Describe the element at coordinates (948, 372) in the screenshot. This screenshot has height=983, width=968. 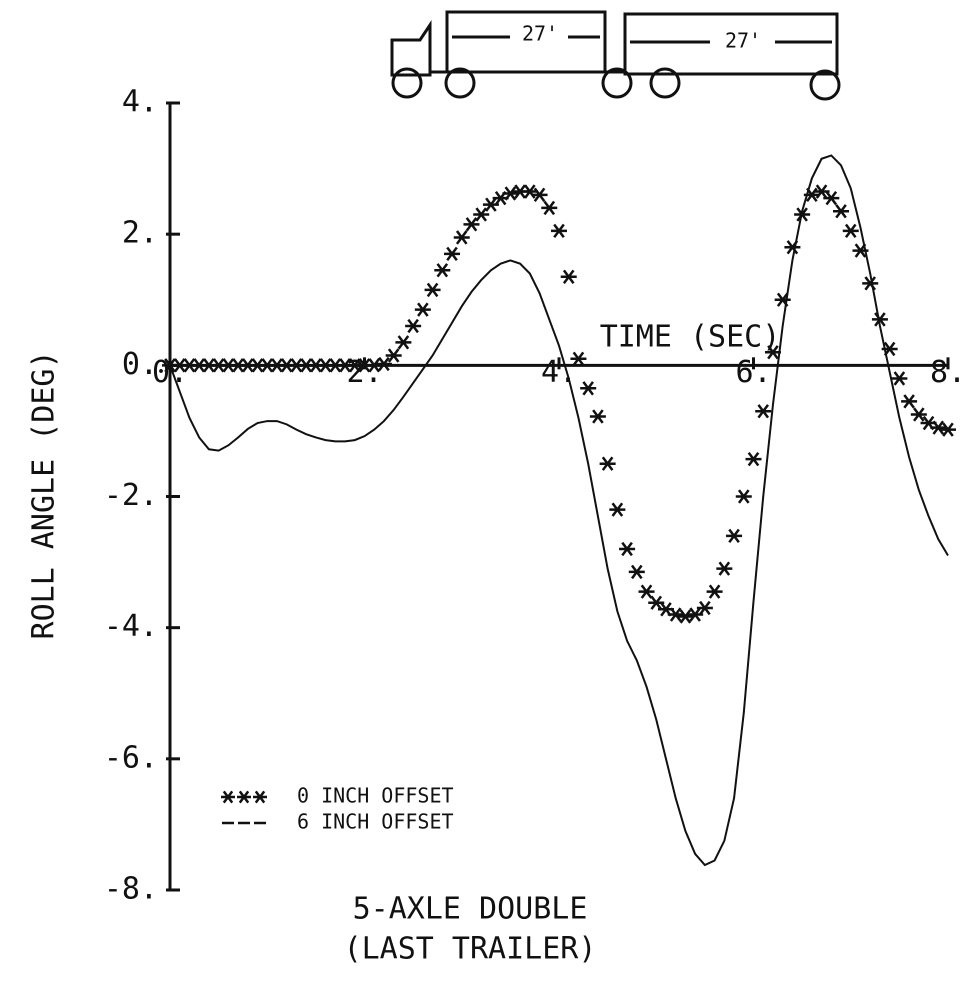
I see `x-tick-label: 8.` at that location.